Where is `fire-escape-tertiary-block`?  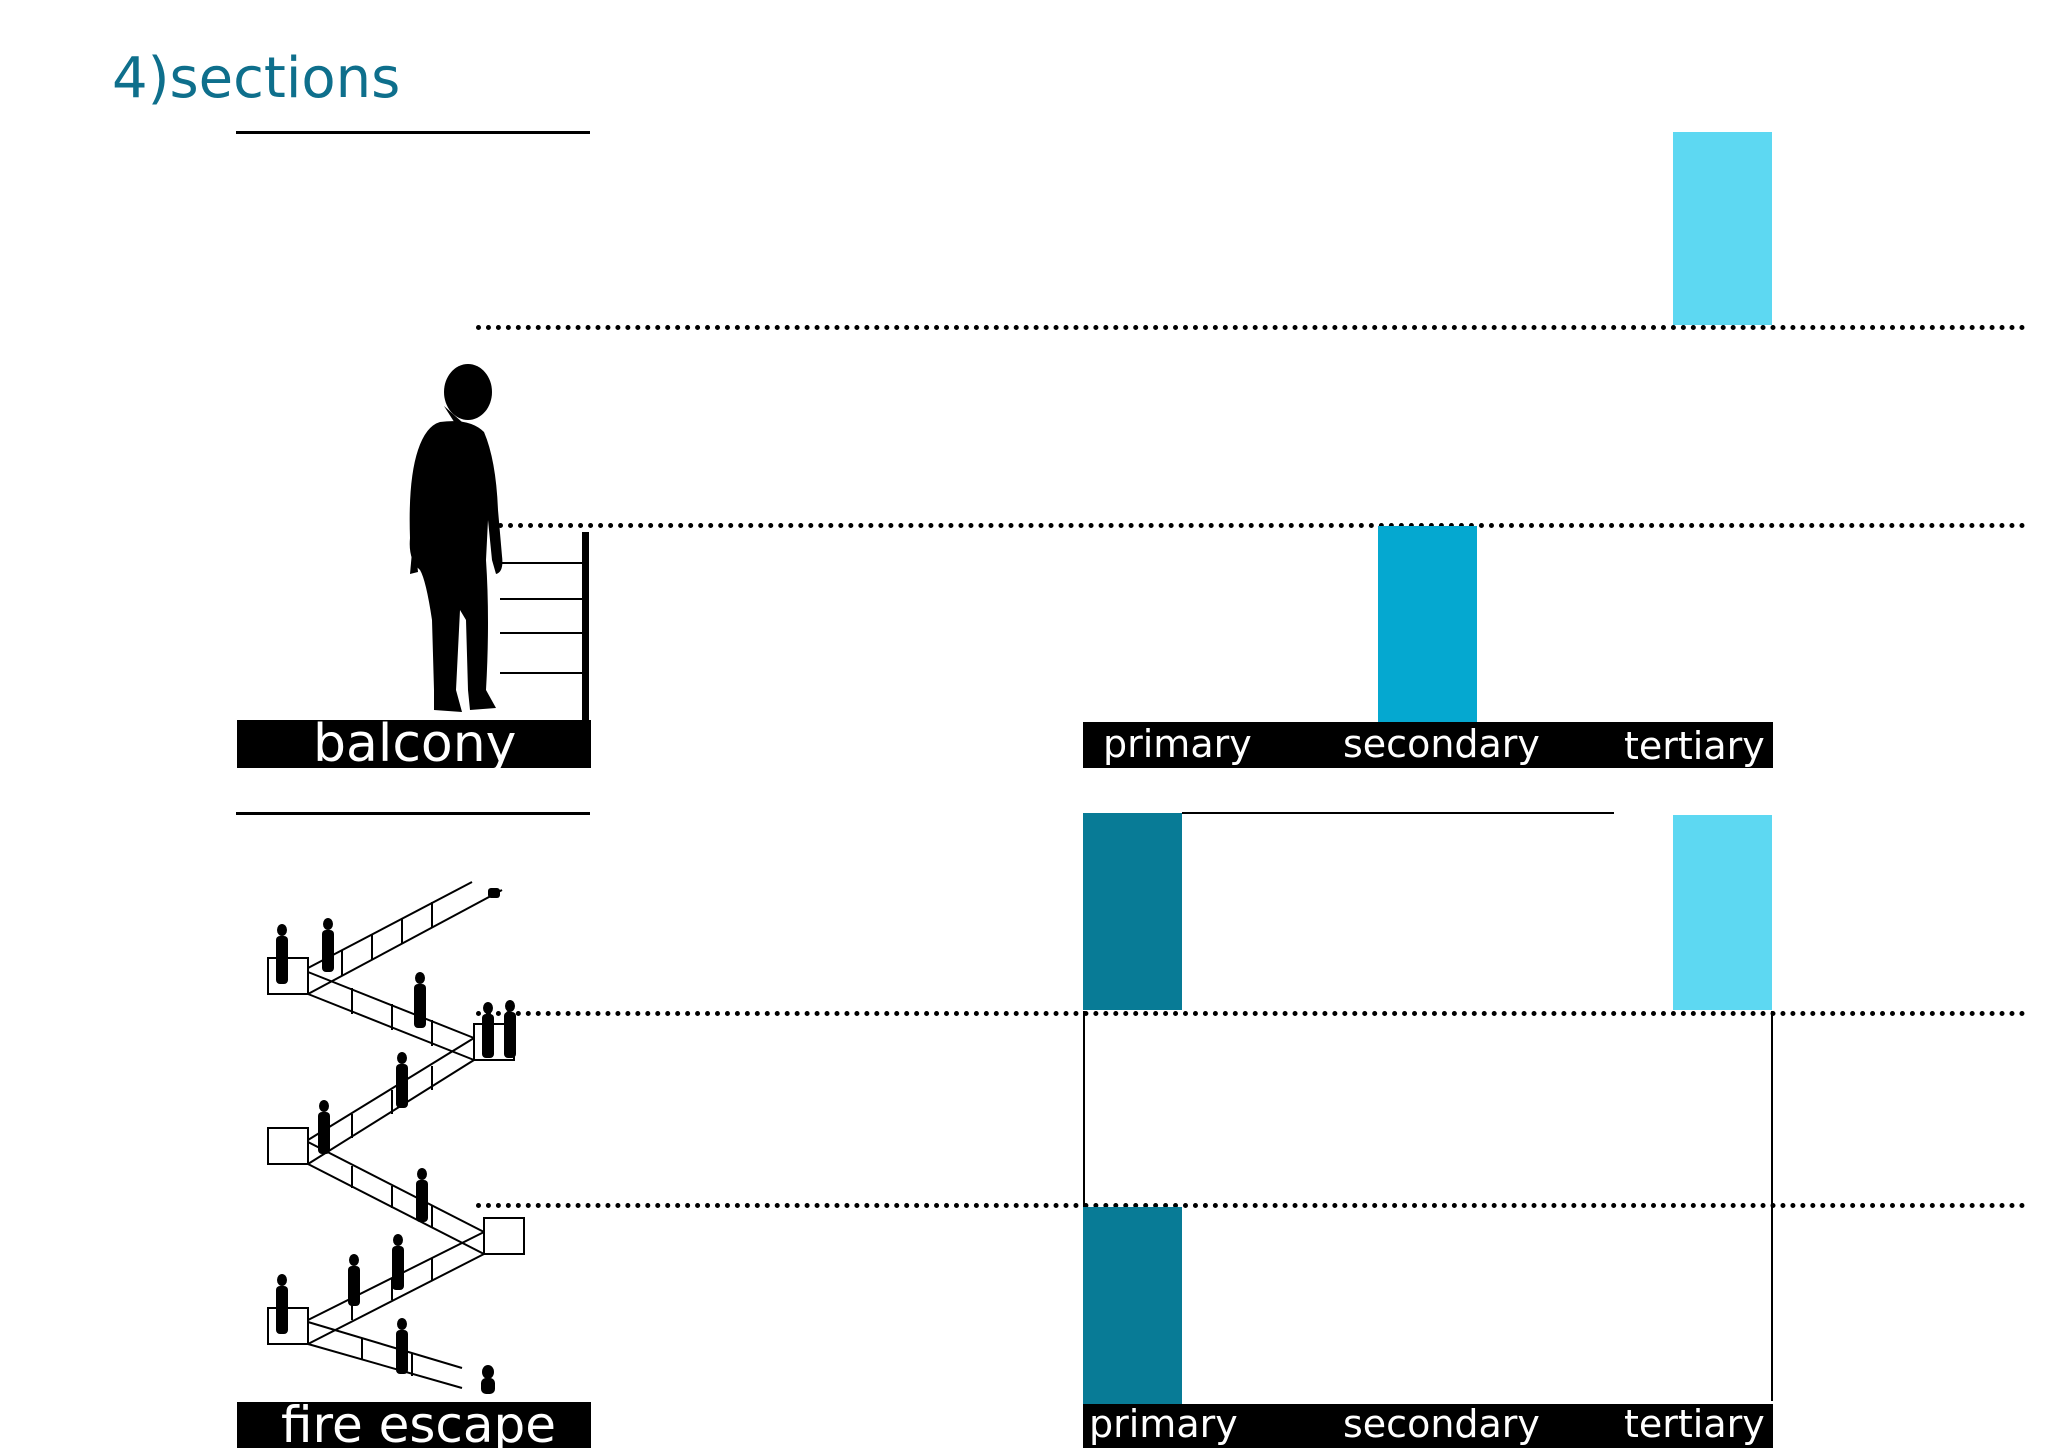 fire-escape-tertiary-block is located at coordinates (1722, 912).